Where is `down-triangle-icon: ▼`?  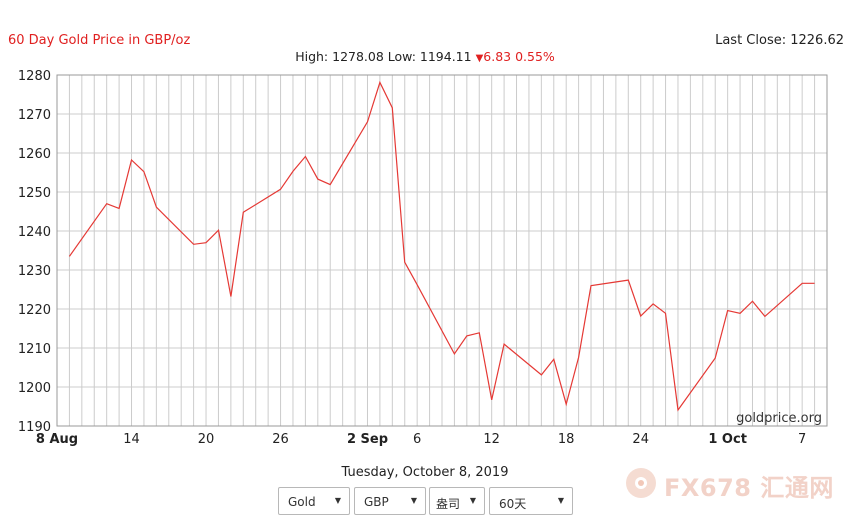 down-triangle-icon: ▼ is located at coordinates (479, 58).